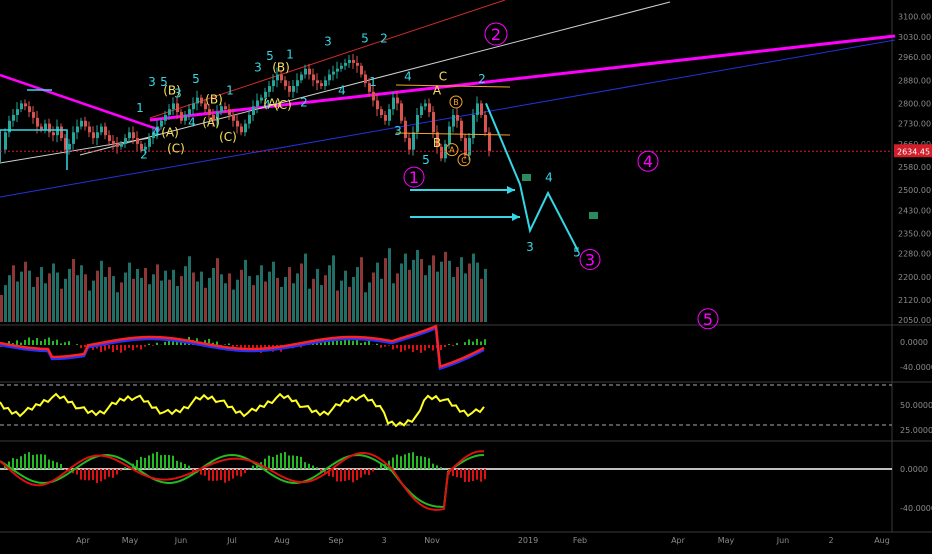 This screenshot has width=932, height=554. What do you see at coordinates (914, 254) in the screenshot?
I see `price-tick-label: 2280.00` at bounding box center [914, 254].